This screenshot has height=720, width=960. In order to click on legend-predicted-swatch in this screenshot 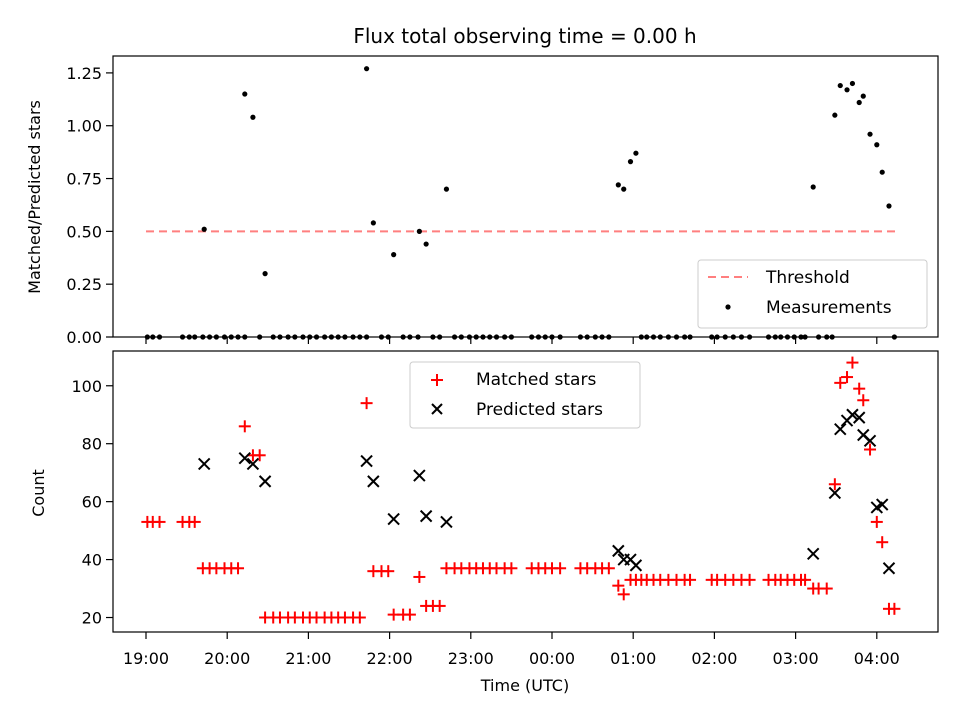, I will do `click(437, 409)`.